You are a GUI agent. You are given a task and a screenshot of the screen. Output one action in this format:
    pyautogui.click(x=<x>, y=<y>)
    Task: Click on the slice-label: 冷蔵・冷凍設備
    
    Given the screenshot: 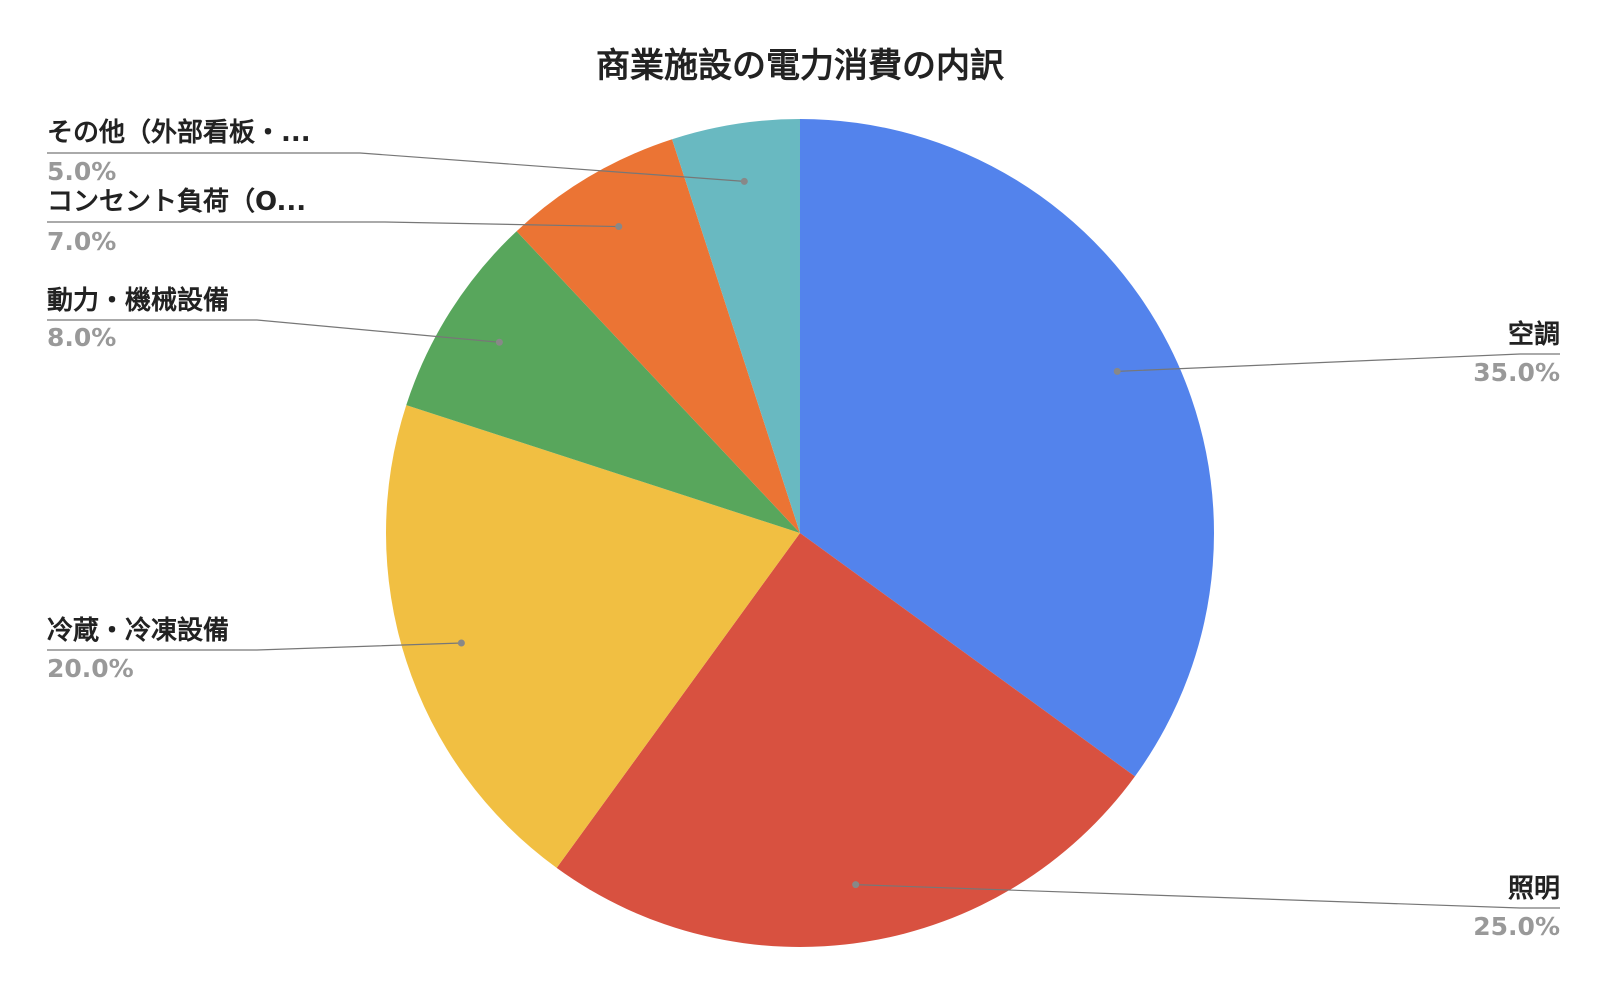 What is the action you would take?
    pyautogui.click(x=138, y=630)
    